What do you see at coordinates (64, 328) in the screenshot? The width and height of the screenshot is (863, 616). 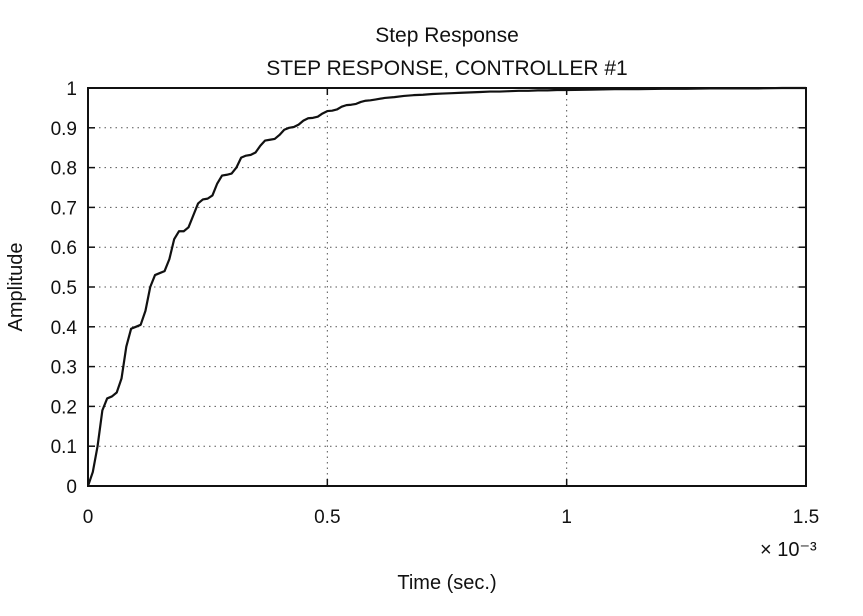 I see `y-tick-label: 0.4` at bounding box center [64, 328].